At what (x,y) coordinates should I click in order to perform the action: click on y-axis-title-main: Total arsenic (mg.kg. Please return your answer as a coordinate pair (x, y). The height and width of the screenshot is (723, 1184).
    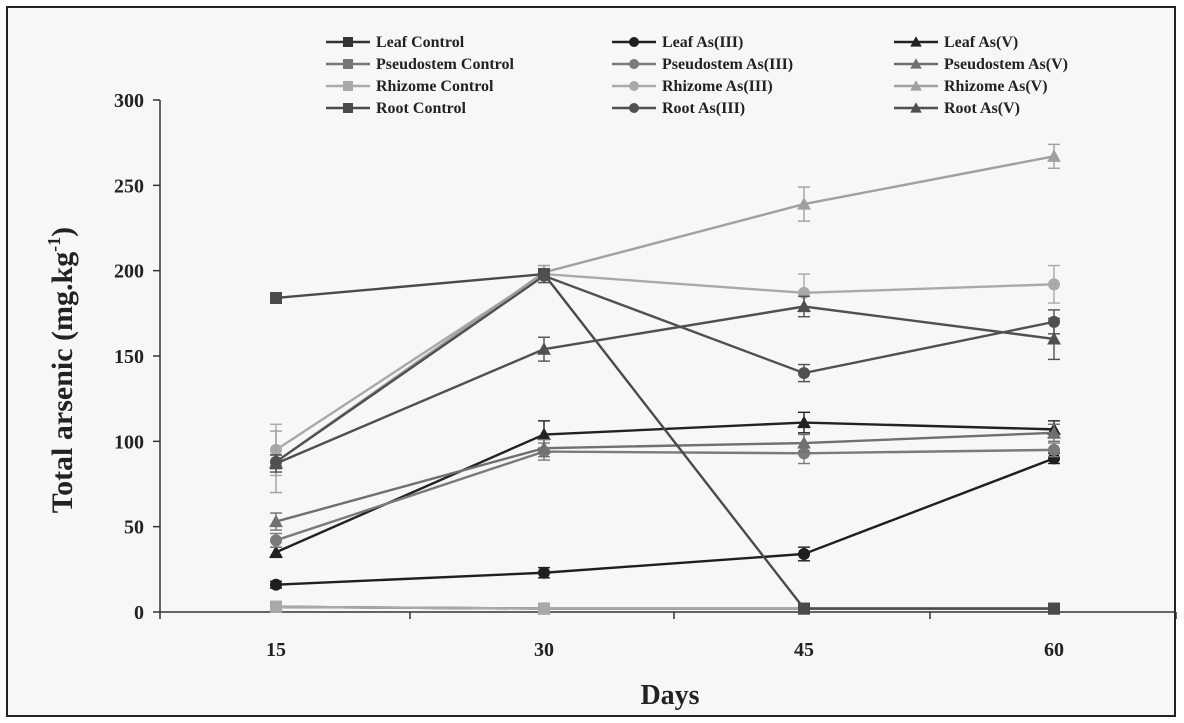
    Looking at the image, I should click on (62, 382).